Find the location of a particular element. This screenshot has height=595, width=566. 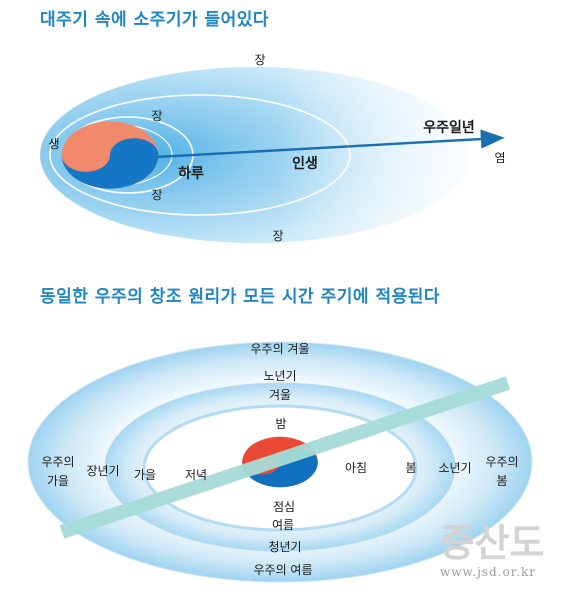

label-universe-summer: 우주의 여름 is located at coordinates (282, 570).